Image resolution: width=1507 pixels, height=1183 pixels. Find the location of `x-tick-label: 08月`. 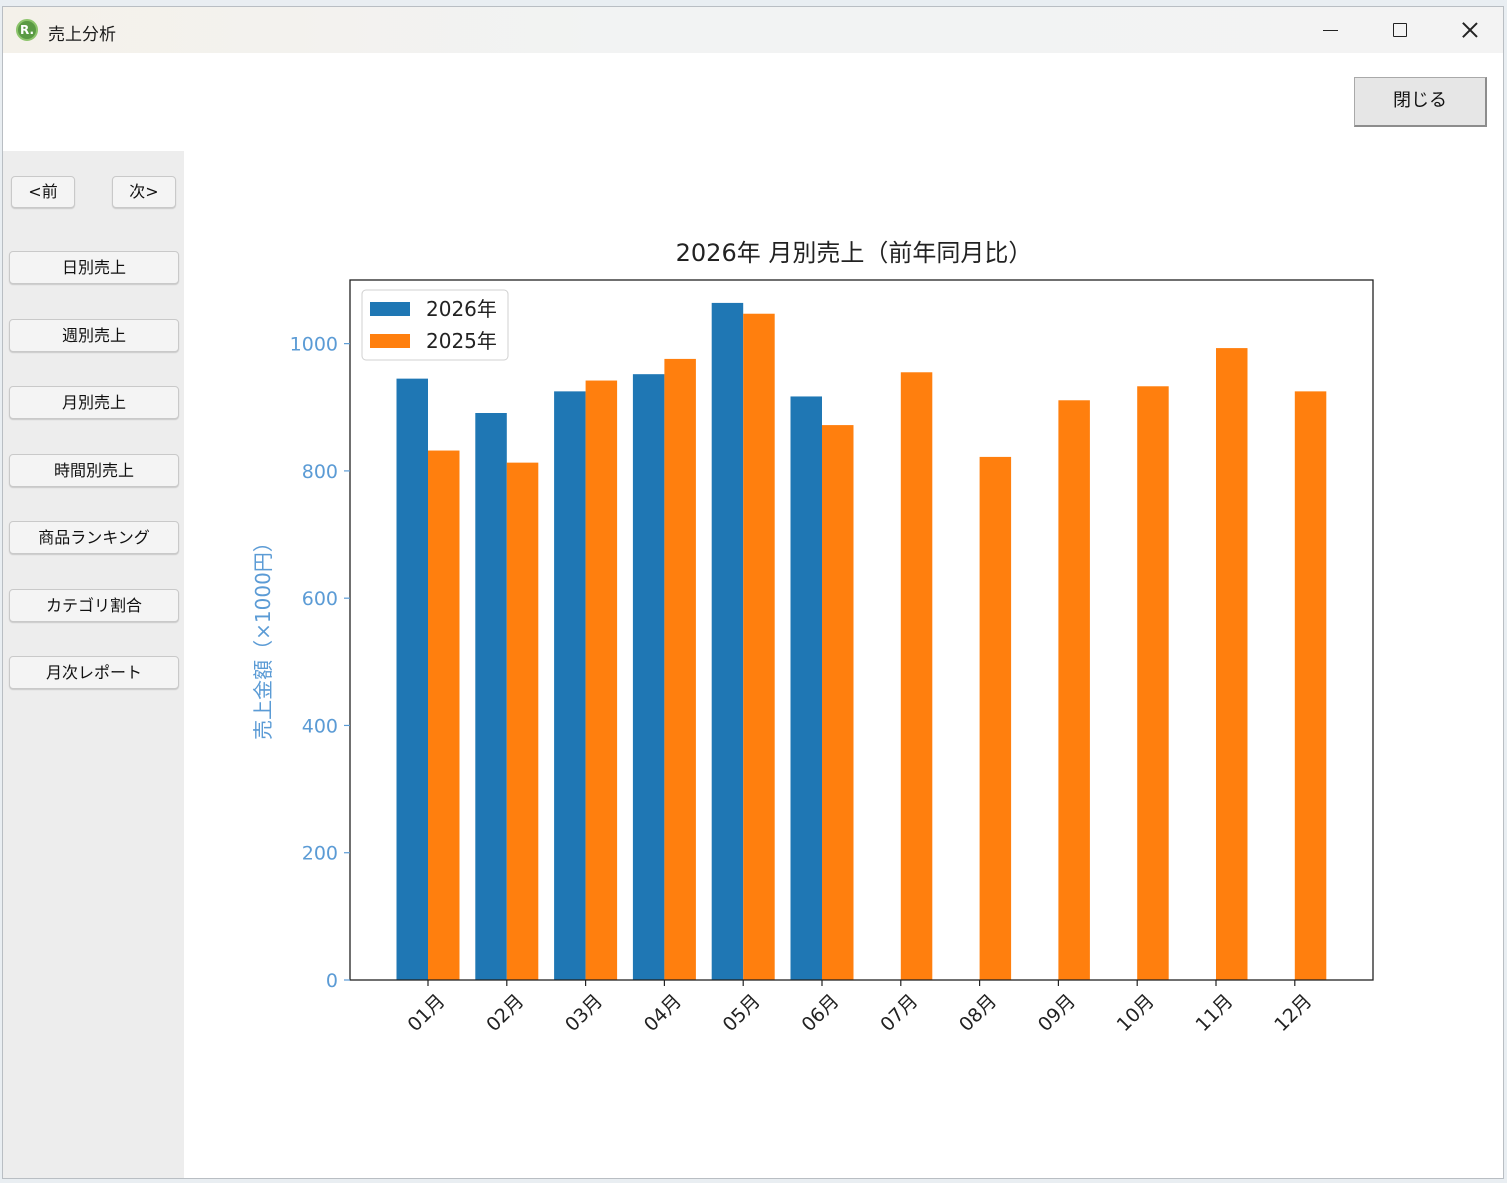

x-tick-label: 08月 is located at coordinates (978, 1013).